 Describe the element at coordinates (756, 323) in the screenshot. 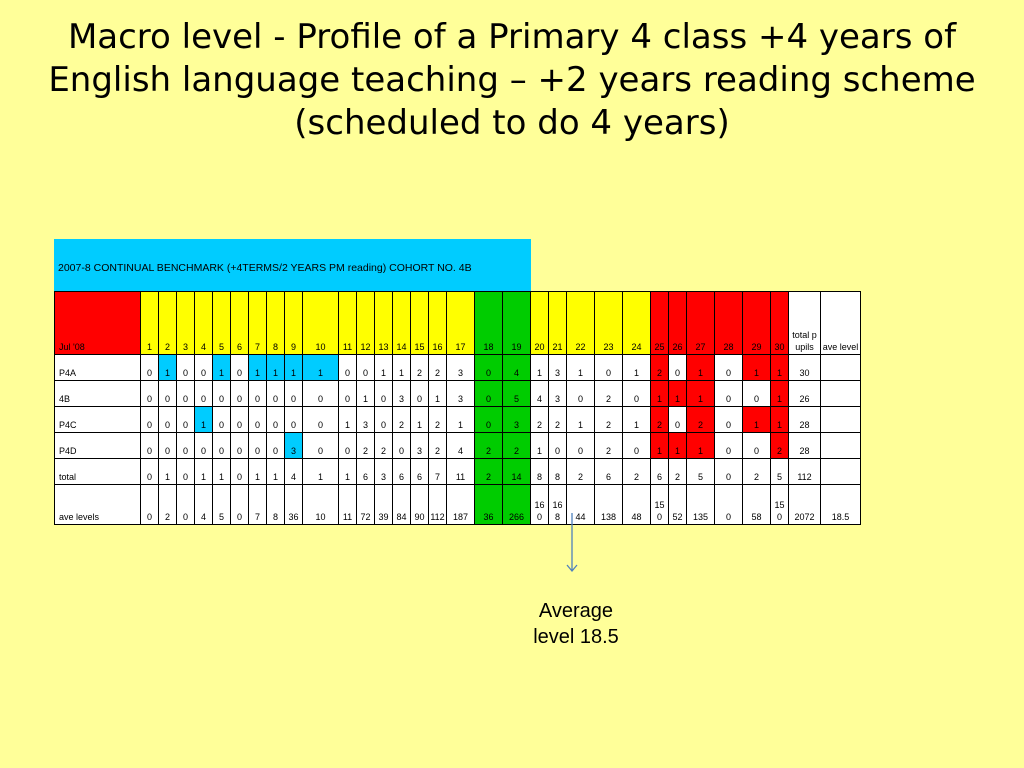

I see `level-header: 29` at that location.